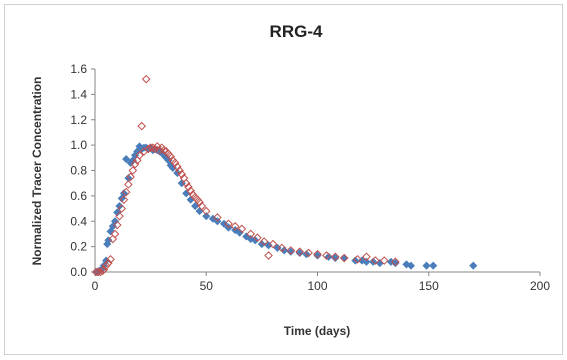 This screenshot has width=567, height=360. I want to click on y-tick-label: 1.0, so click(78, 145).